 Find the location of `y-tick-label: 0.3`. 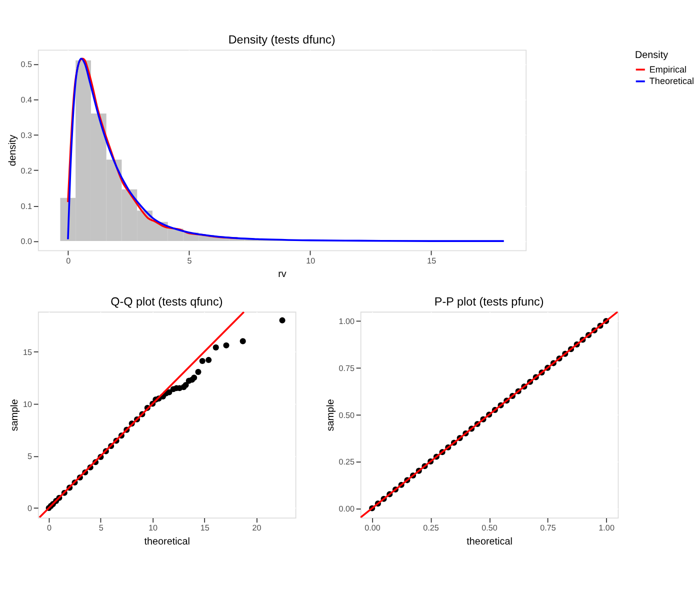

y-tick-label: 0.3 is located at coordinates (26, 135).